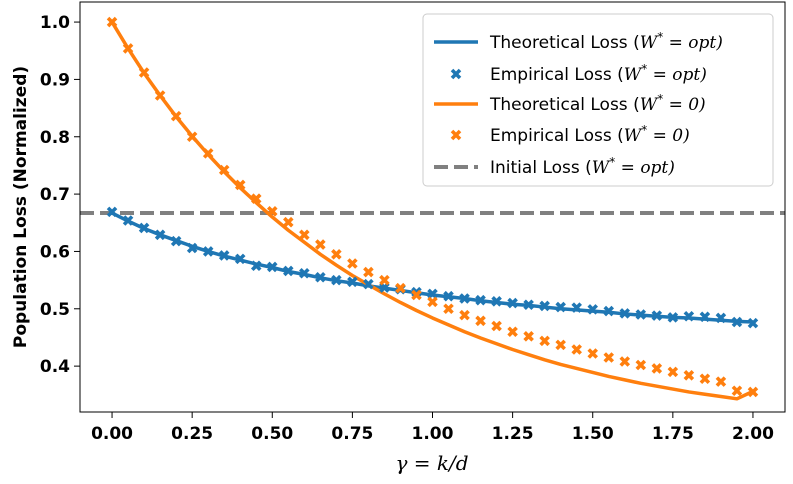 The image size is (793, 484). Describe the element at coordinates (192, 434) in the screenshot. I see `x-tick-label: 0.25` at that location.